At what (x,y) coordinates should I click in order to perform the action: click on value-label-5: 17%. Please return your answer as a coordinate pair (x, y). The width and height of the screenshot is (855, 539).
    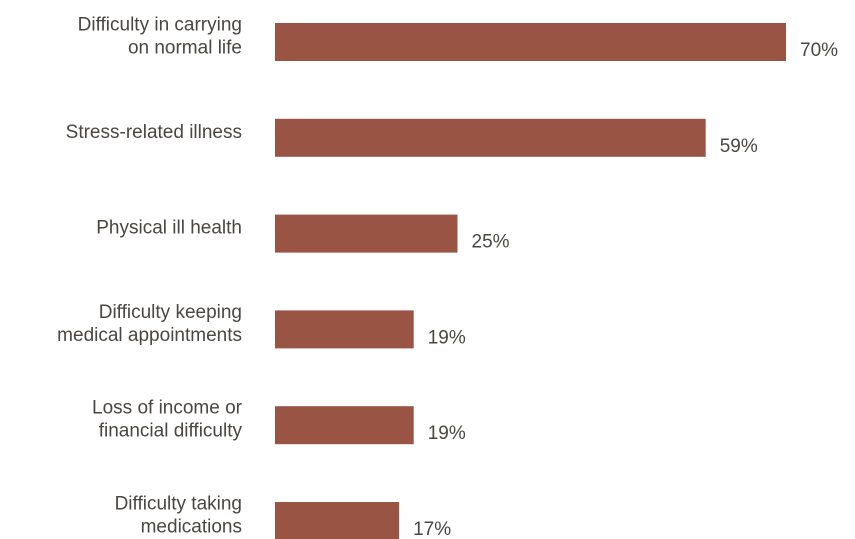
    Looking at the image, I should click on (432, 529).